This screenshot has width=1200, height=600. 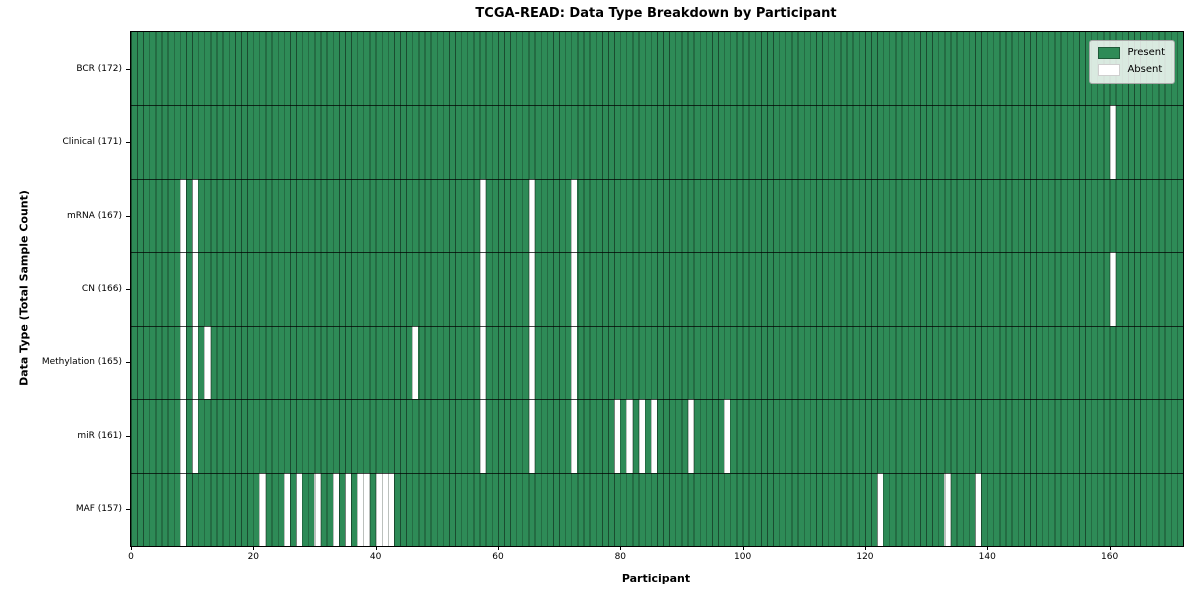 What do you see at coordinates (1145, 69) in the screenshot?
I see `legend-label-absent: Absent` at bounding box center [1145, 69].